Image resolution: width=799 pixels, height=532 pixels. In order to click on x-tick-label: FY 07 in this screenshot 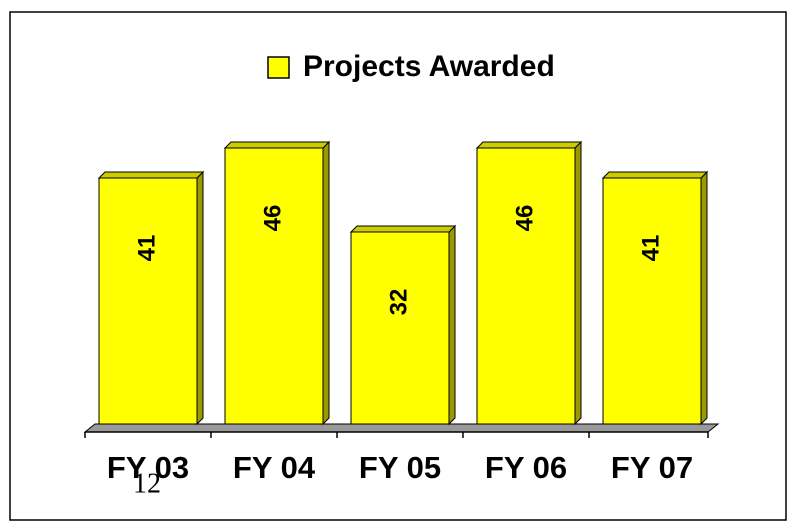, I will do `click(652, 467)`.